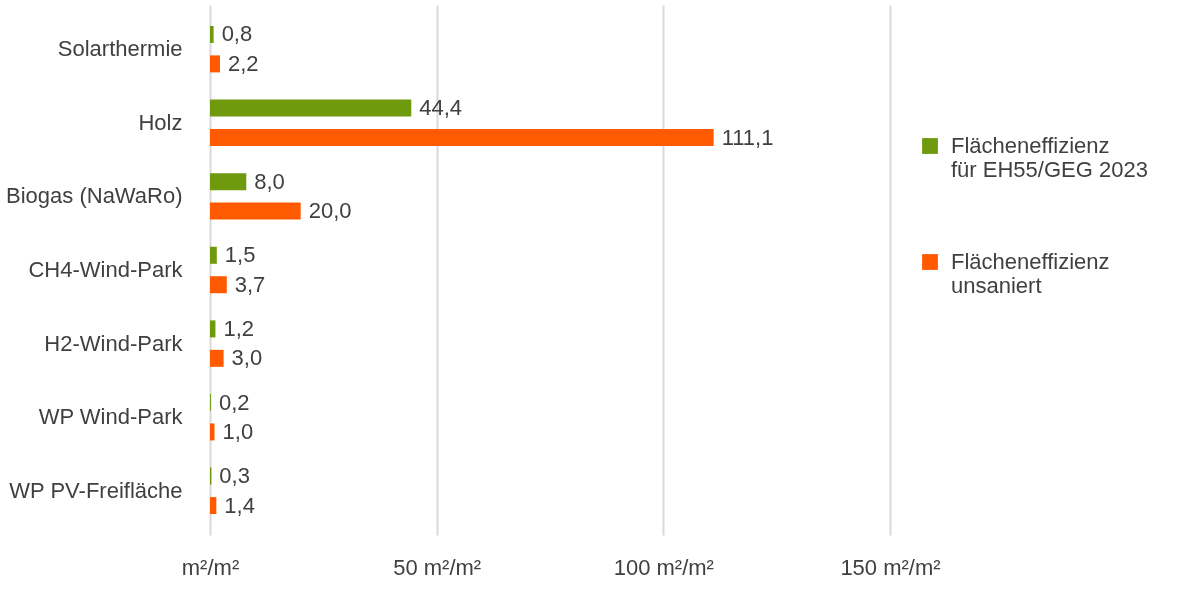  I want to click on data-label: 1,4, so click(239, 505).